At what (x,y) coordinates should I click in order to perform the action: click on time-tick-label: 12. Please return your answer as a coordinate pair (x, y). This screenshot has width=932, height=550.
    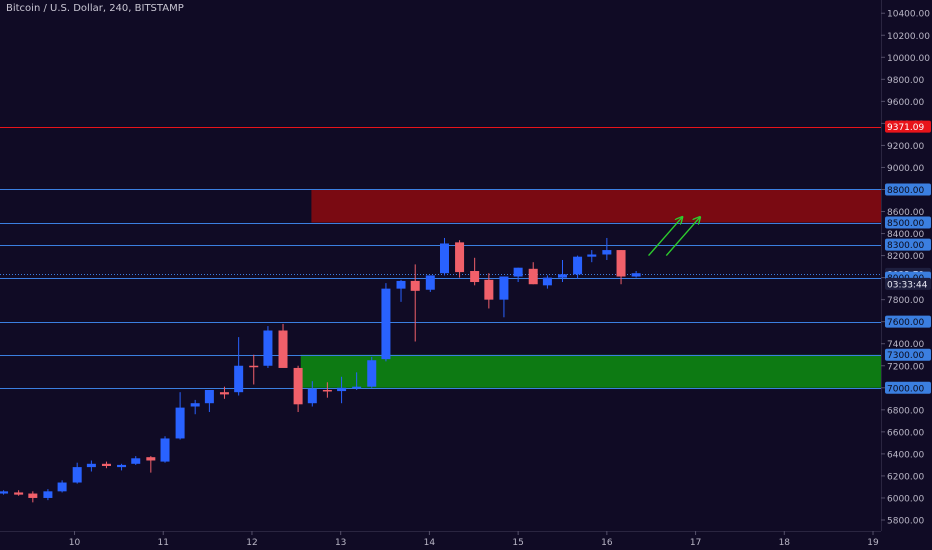
    Looking at the image, I should click on (251, 543).